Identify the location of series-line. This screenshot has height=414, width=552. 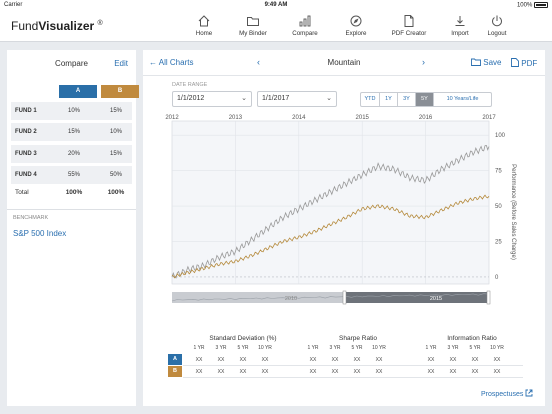
(330, 236).